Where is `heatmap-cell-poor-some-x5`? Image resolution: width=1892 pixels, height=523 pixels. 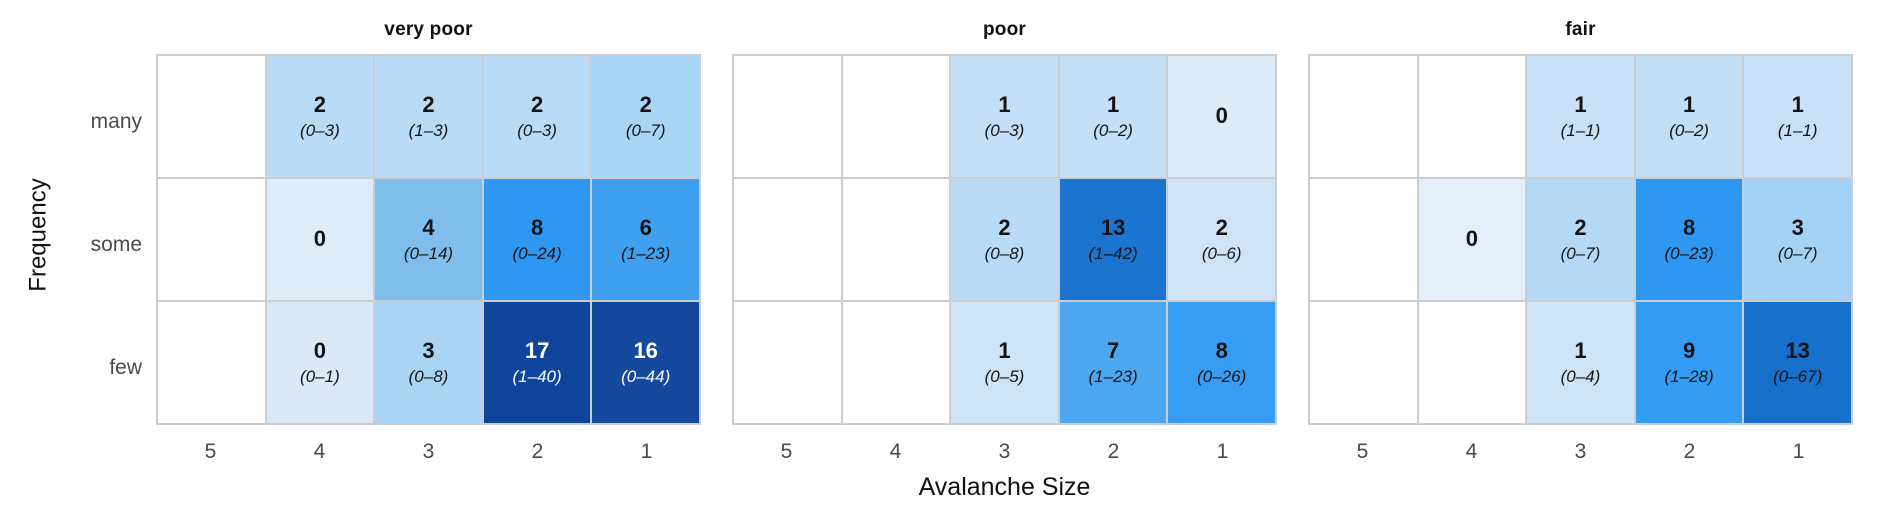 heatmap-cell-poor-some-x5 is located at coordinates (787, 239).